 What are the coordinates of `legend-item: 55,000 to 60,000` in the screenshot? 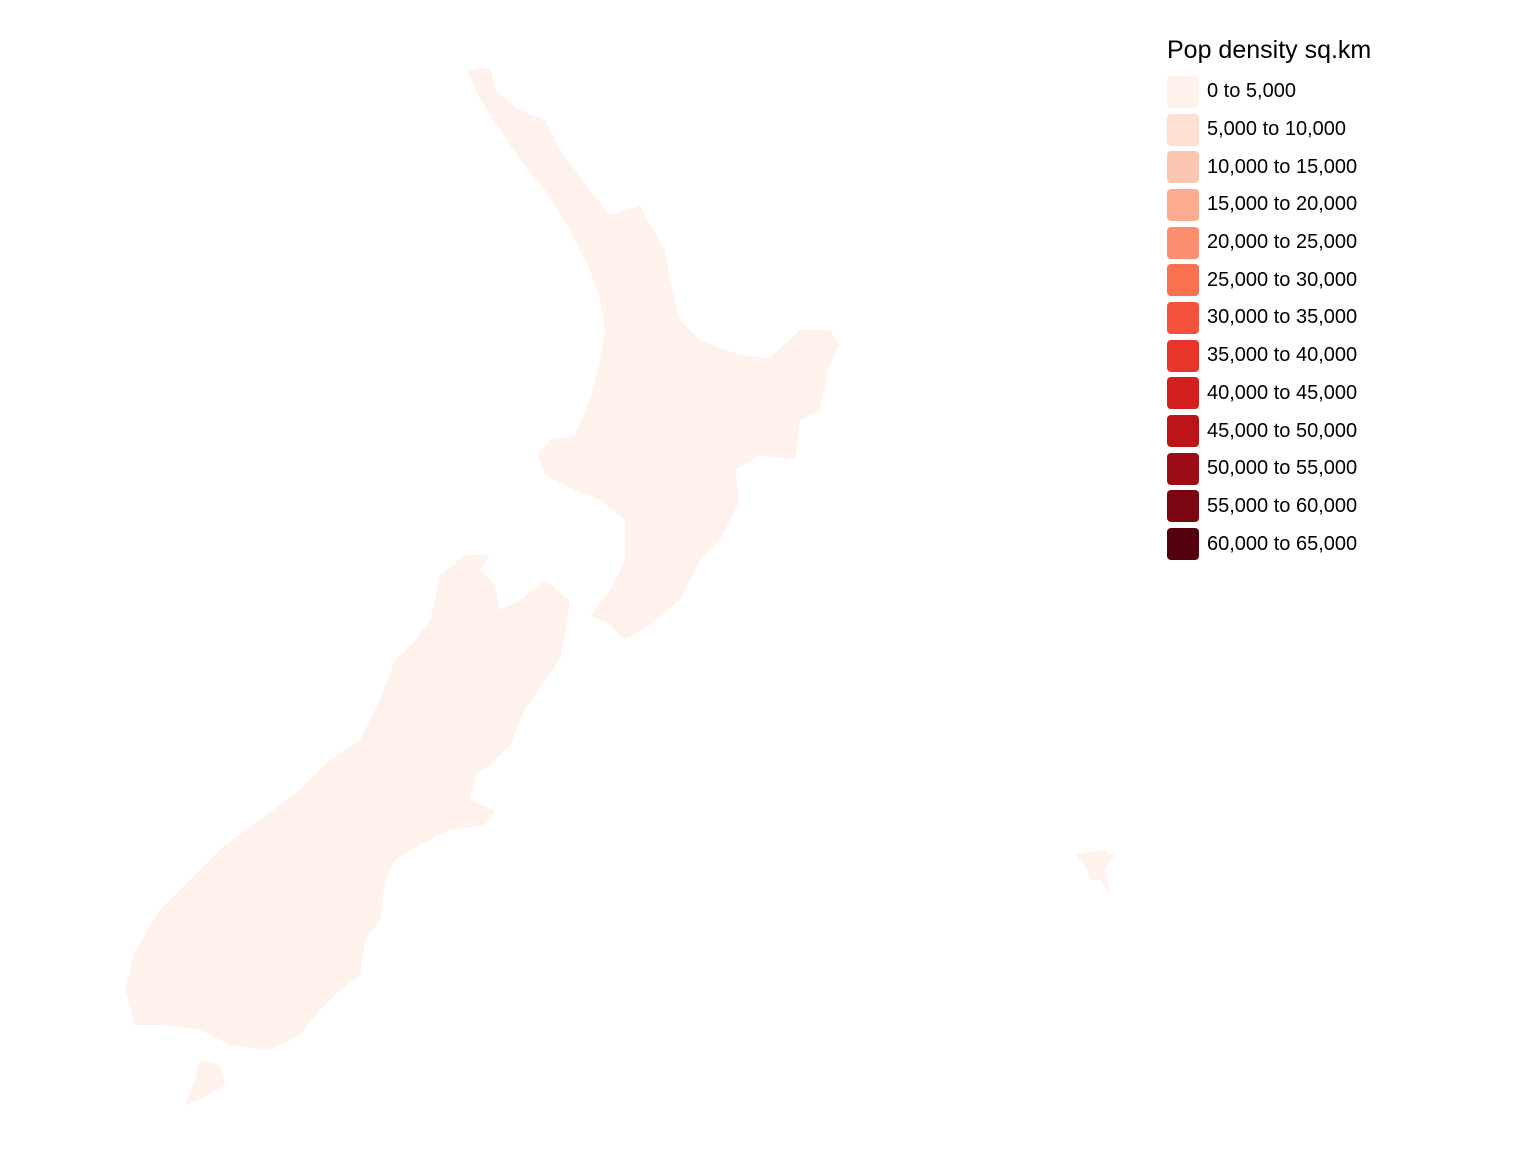 It's located at (1269, 507).